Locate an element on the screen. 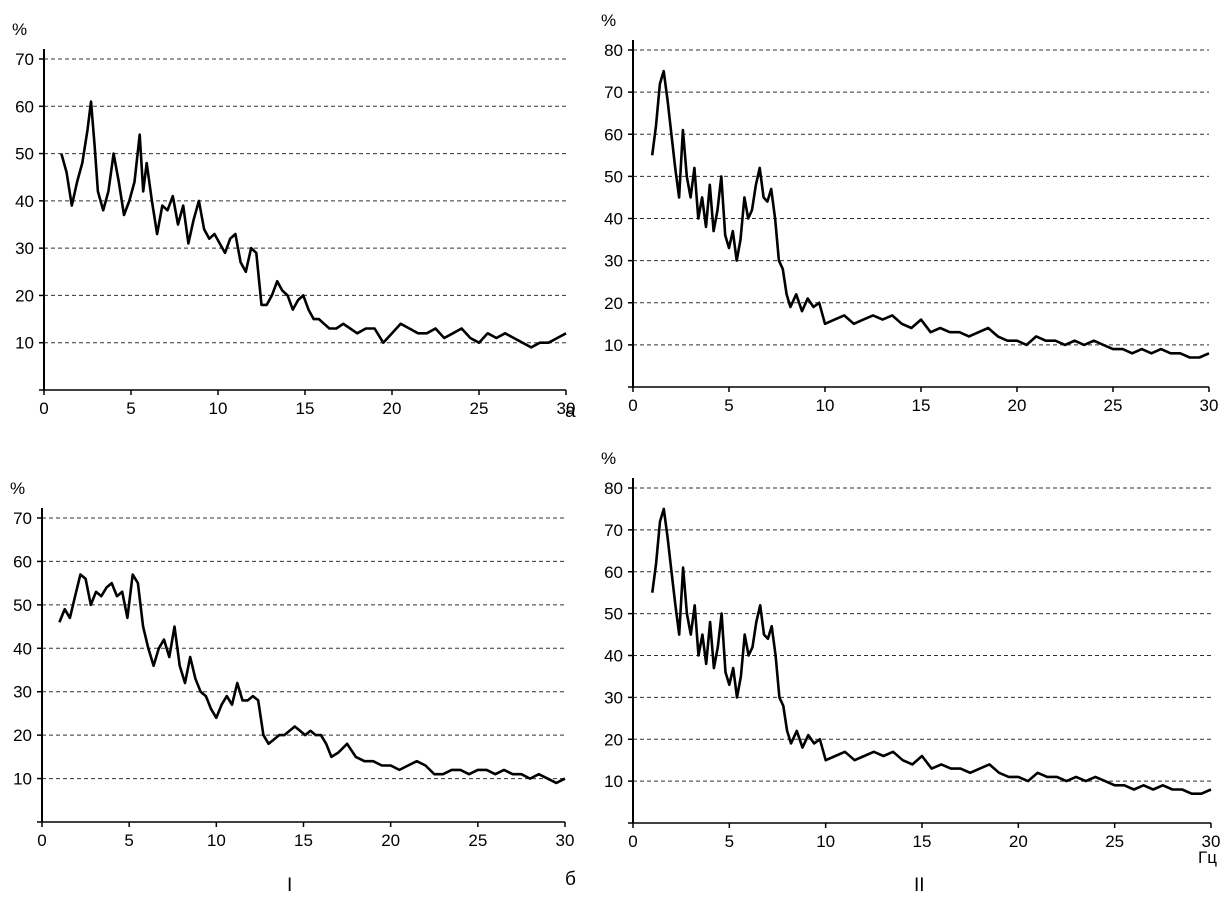  column-label-left: I is located at coordinates (290, 885).